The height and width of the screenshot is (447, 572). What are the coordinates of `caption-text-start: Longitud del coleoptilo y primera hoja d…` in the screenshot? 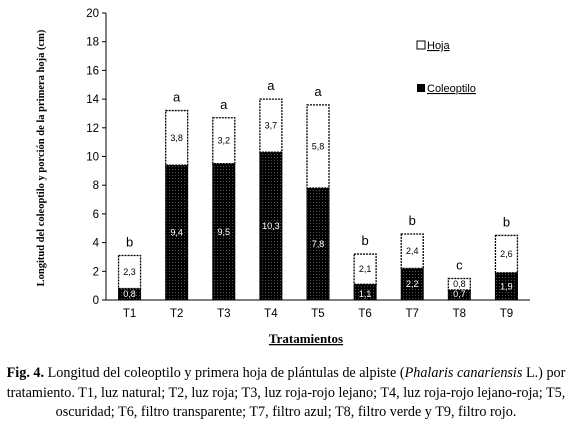 It's located at (224, 373).